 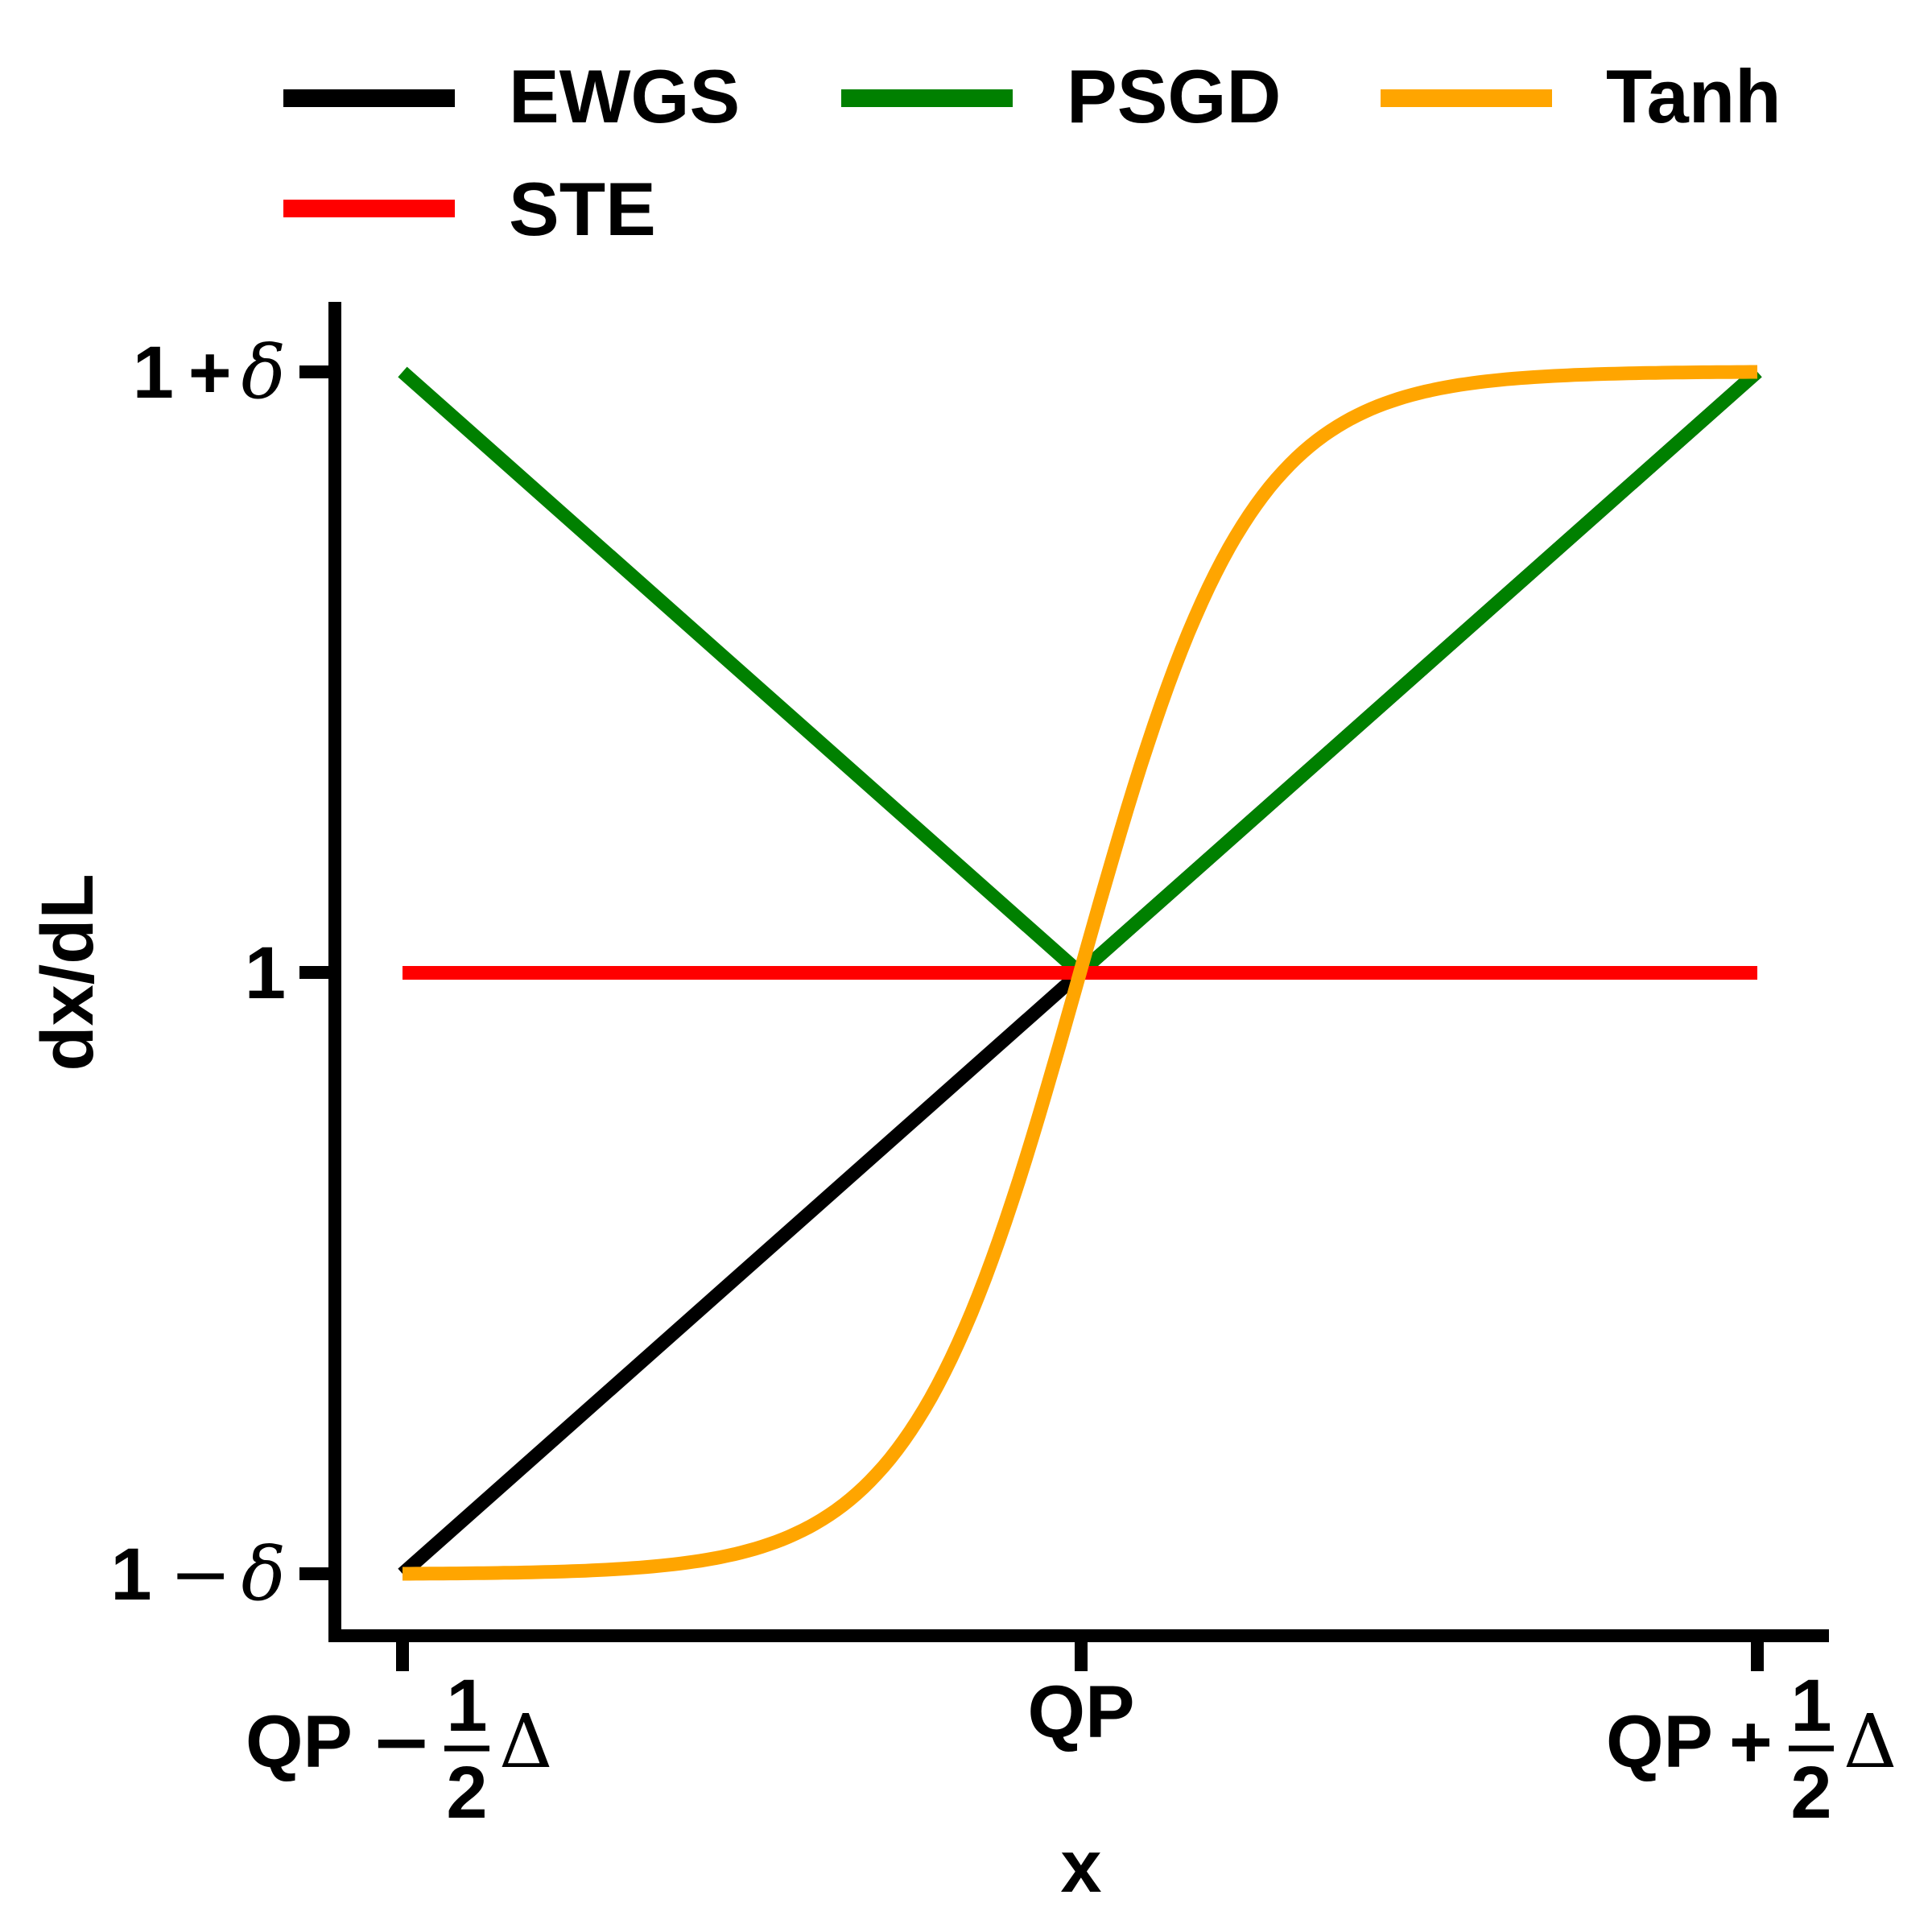 What do you see at coordinates (1061, 96) in the screenshot?
I see `legend-item-psgd: PSGD` at bounding box center [1061, 96].